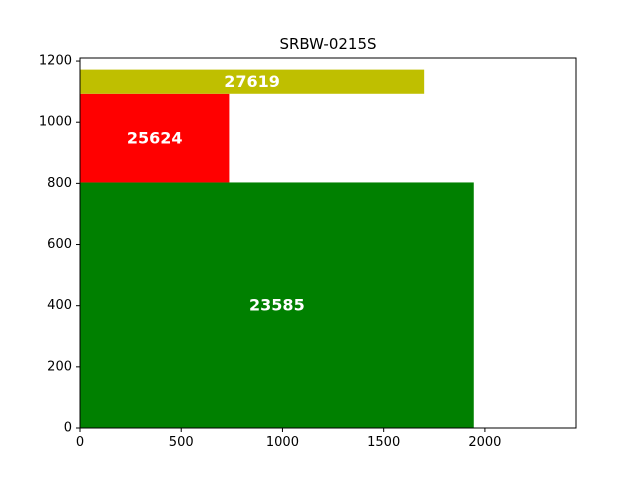  Describe the element at coordinates (68, 428) in the screenshot. I see `y-tick-label: 0` at that location.